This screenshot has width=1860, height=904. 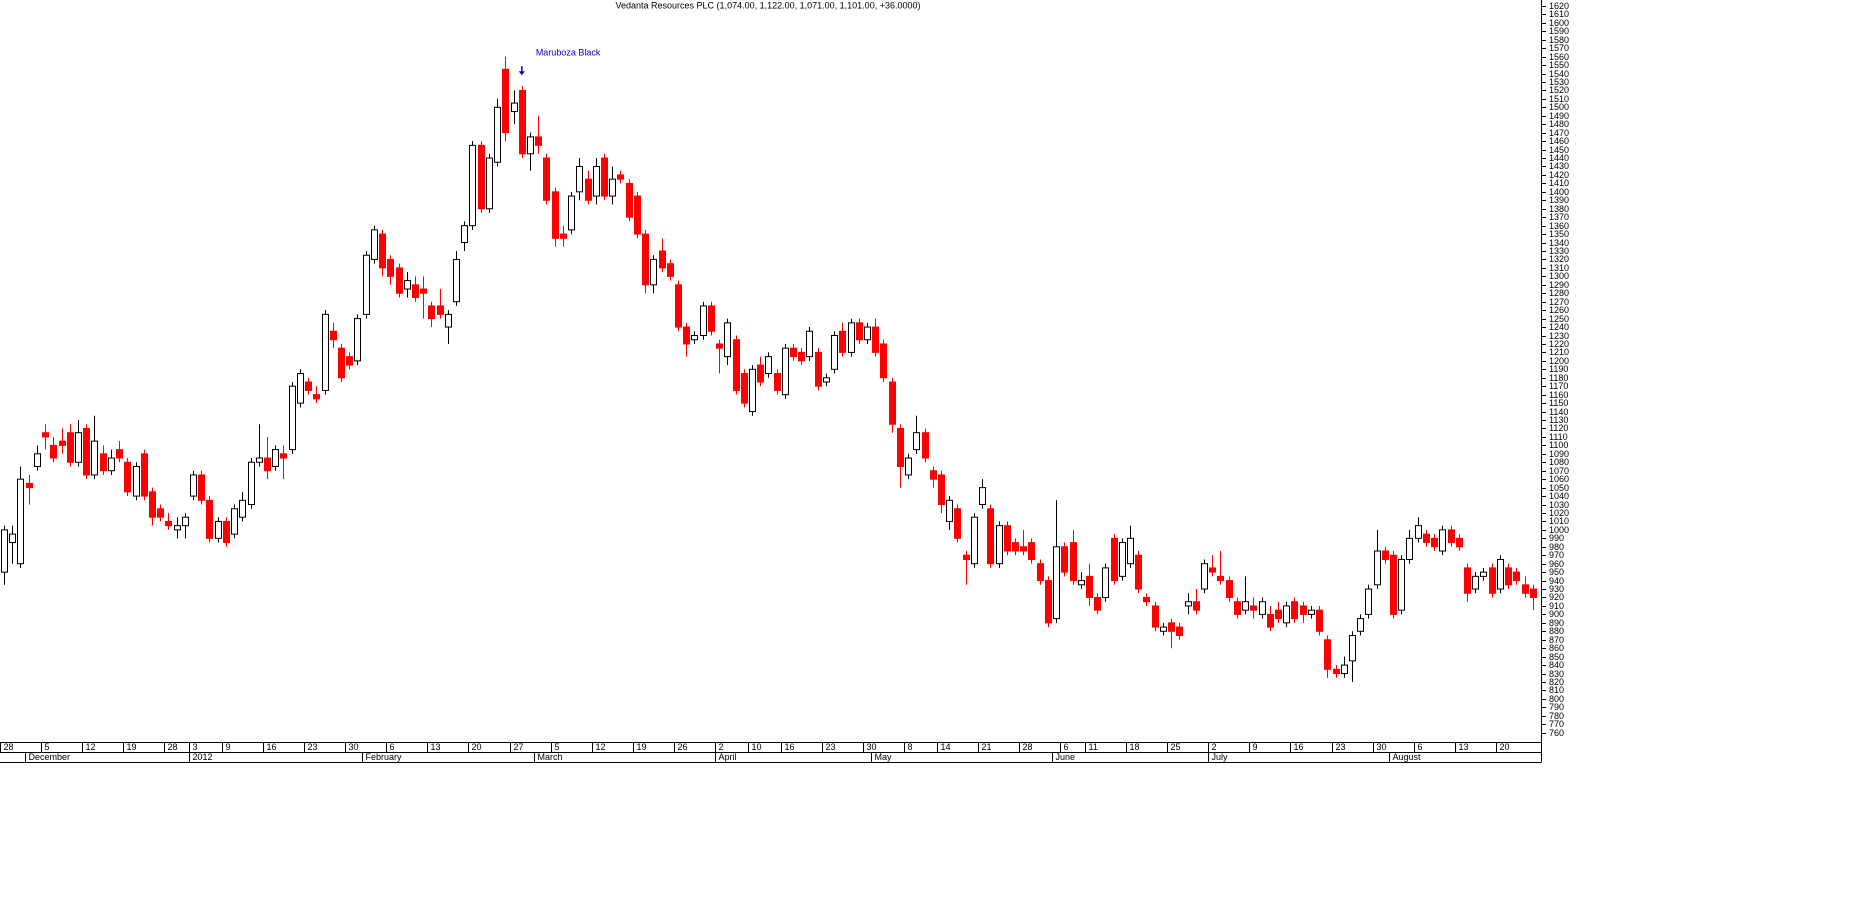 I want to click on y-tick-label: 820, so click(x=1556, y=682).